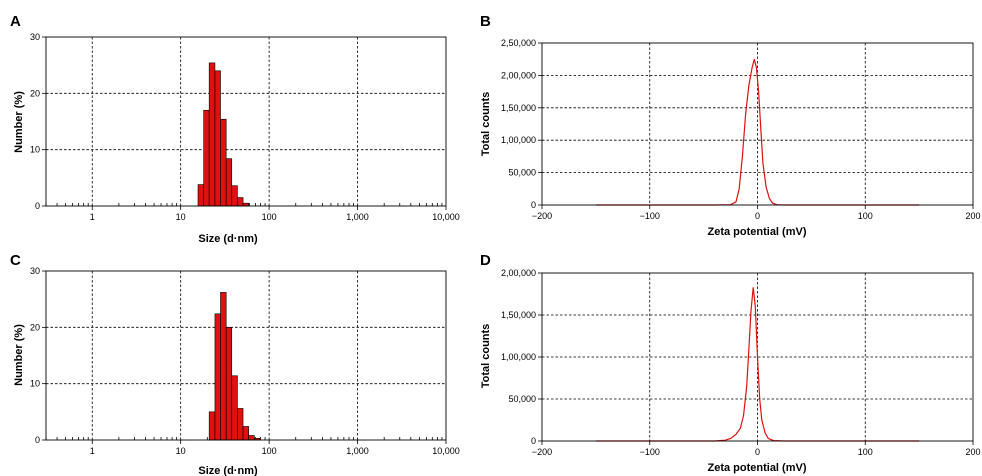 The width and height of the screenshot is (982, 476). I want to click on panel-letter: B, so click(485, 21).